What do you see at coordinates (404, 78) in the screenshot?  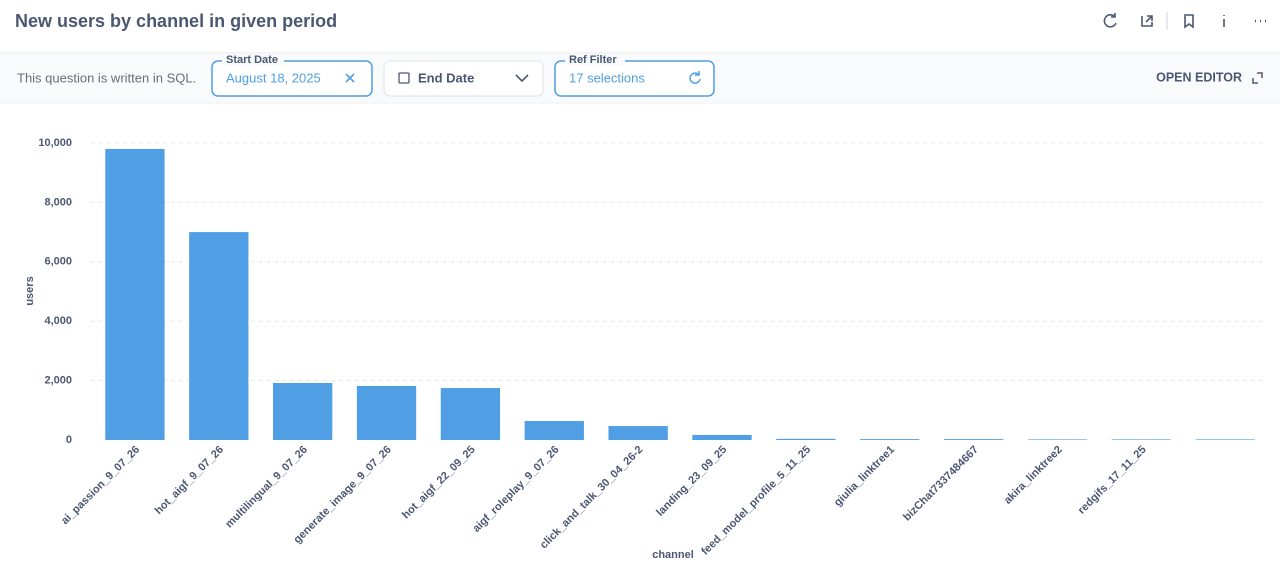 I see `calendar-icon` at bounding box center [404, 78].